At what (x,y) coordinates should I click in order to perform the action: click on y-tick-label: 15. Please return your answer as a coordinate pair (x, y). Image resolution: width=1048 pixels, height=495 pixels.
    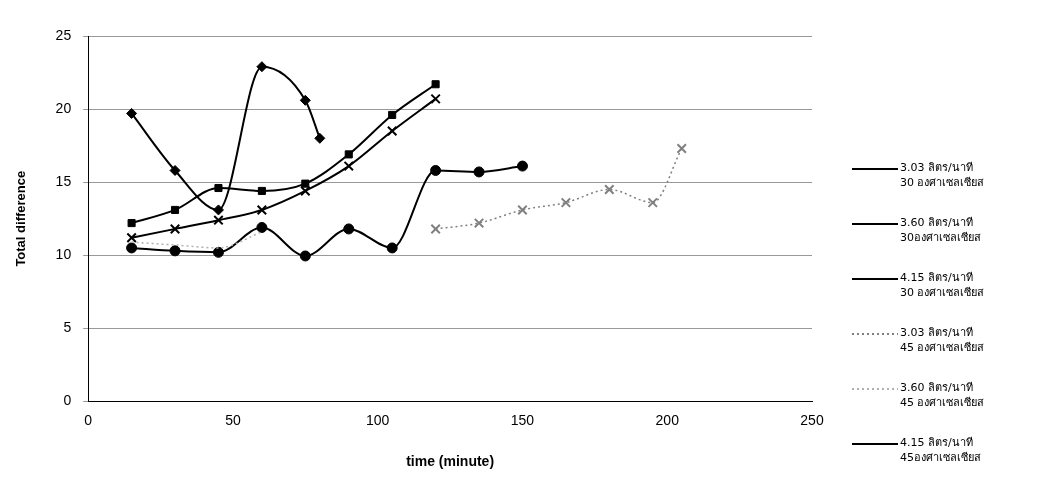
    Looking at the image, I should click on (63, 181).